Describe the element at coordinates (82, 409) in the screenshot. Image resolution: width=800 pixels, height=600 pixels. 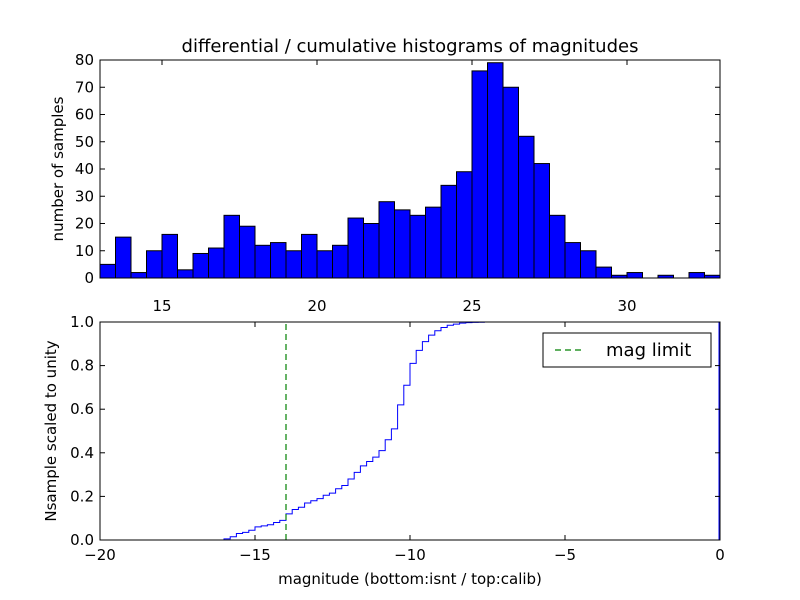
I see `cumulative-y-tick-label: 0.6` at that location.